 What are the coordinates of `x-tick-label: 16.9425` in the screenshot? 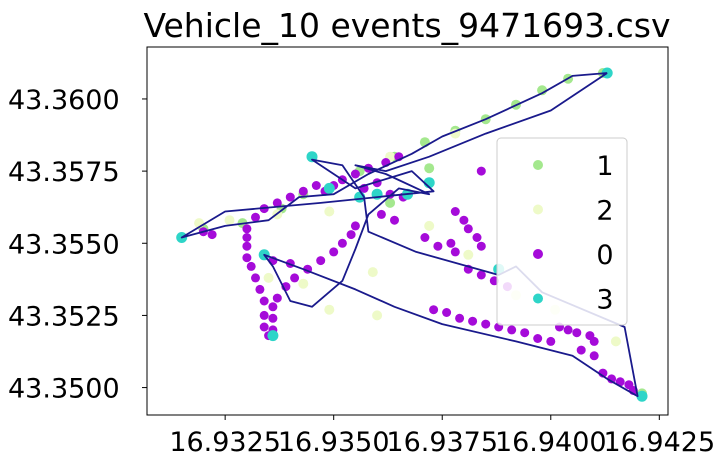 It's located at (658, 442).